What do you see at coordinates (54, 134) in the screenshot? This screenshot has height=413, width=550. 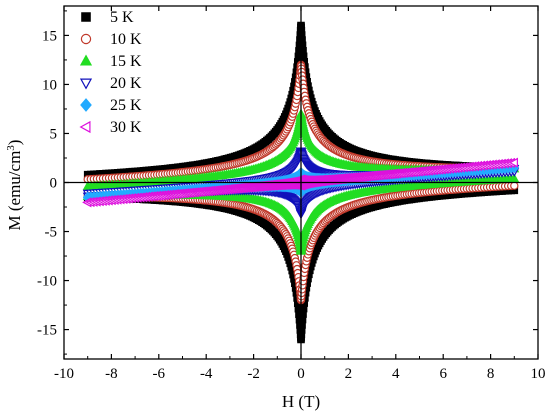 I see `y-tick-label: 5` at bounding box center [54, 134].